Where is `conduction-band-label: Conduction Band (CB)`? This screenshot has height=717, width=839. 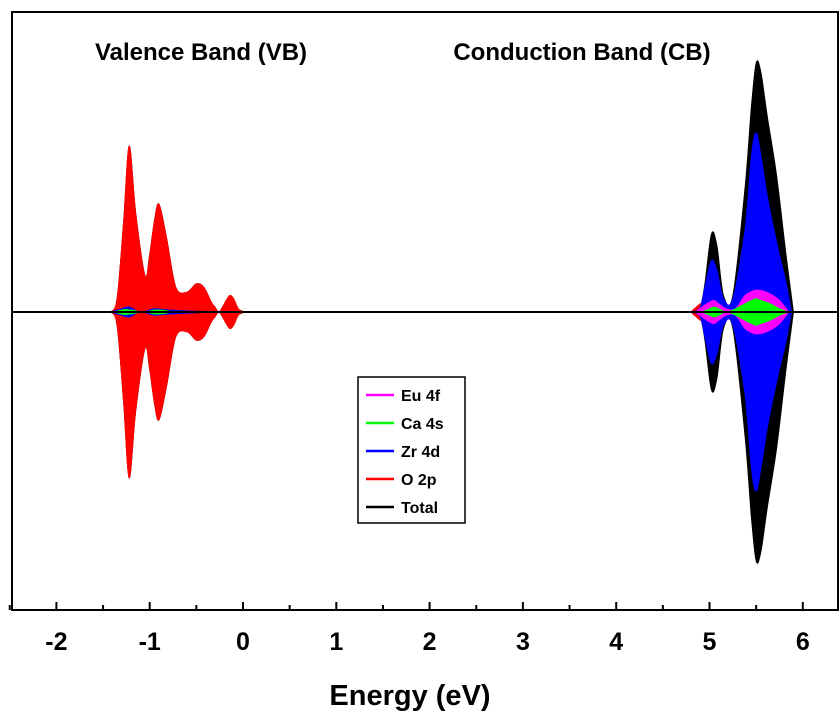 conduction-band-label: Conduction Band (CB) is located at coordinates (581, 52).